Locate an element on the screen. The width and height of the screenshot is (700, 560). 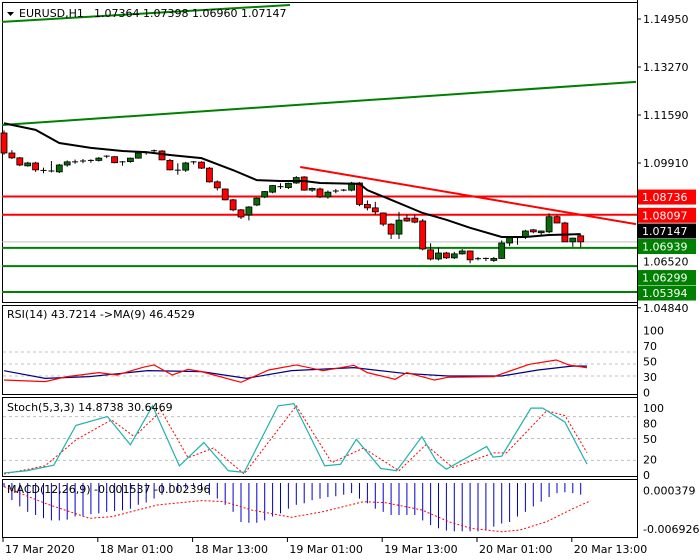
time-label: 17 Mar 2020 is located at coordinates (40, 549).